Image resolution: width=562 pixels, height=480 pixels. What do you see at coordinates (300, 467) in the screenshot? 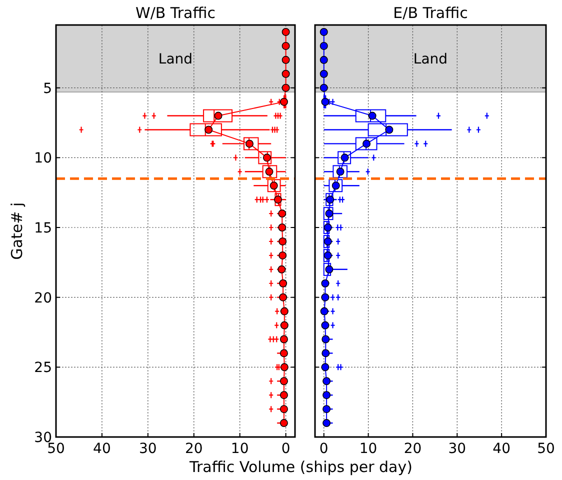
I see `x-axis-title: Traffic Volume (ships per day)` at bounding box center [300, 467].